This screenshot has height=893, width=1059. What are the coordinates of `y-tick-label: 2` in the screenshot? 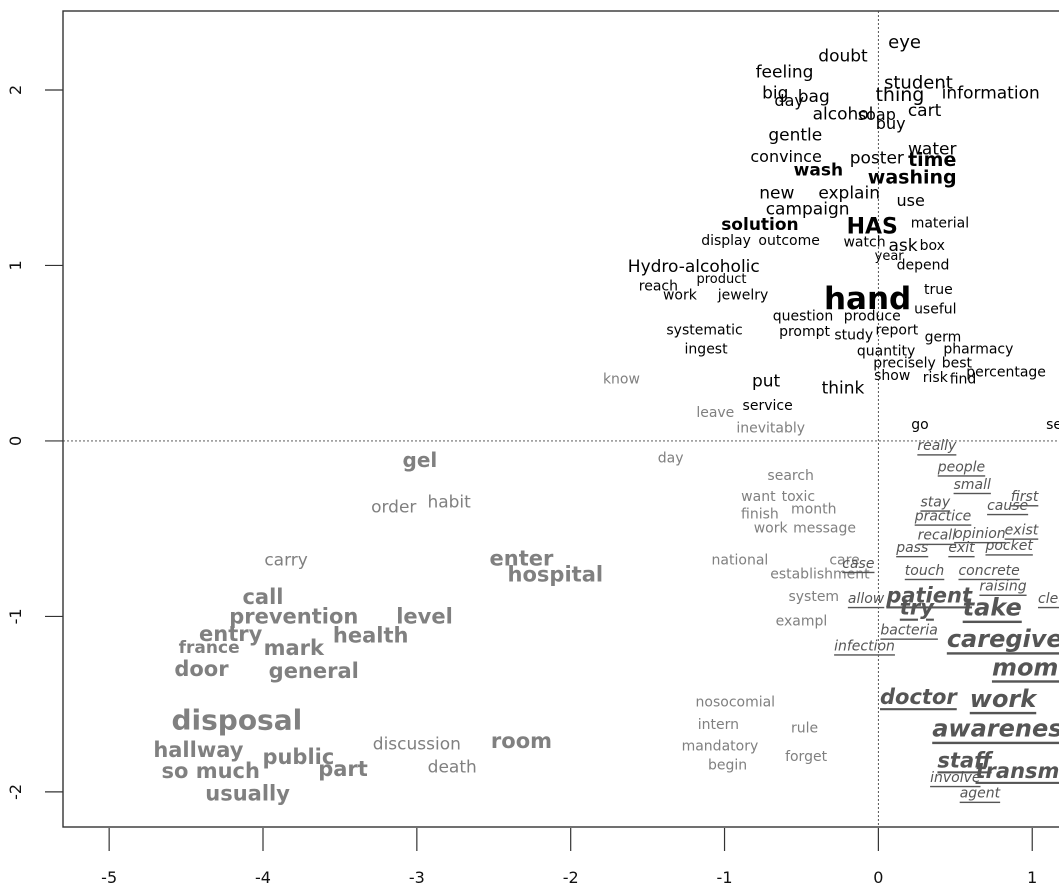 It's located at (15, 90).